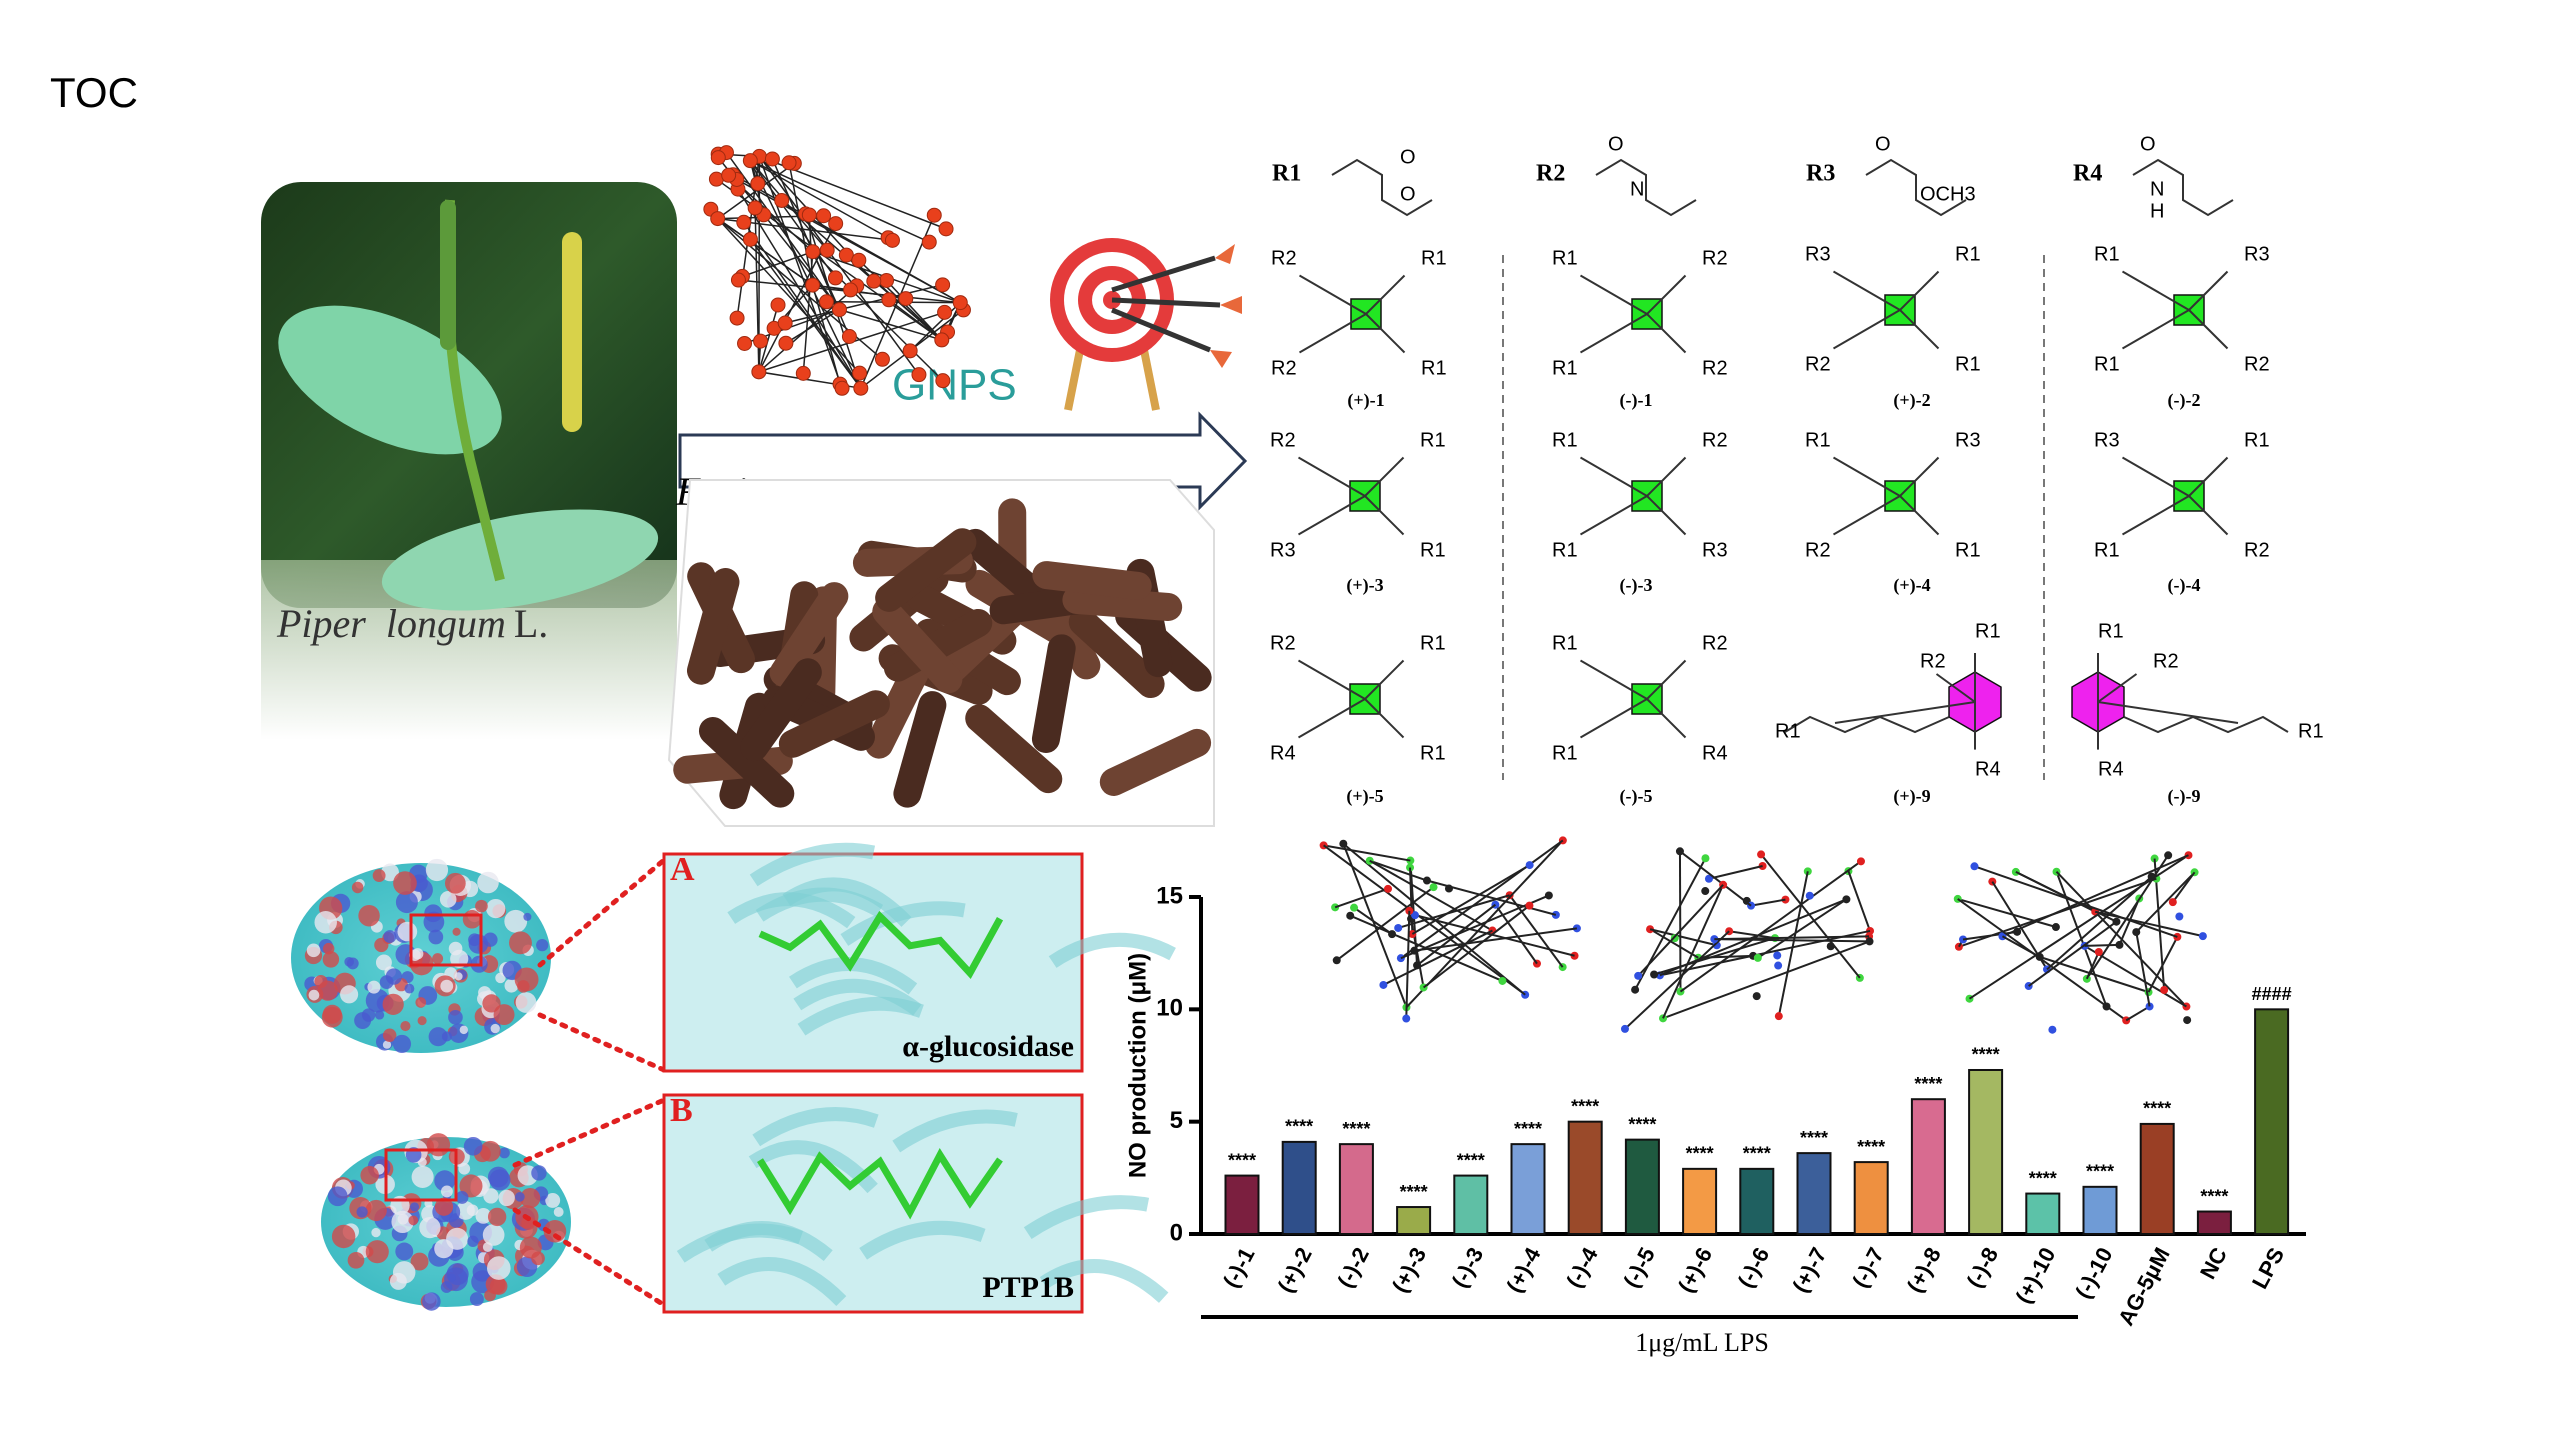 This screenshot has width=2560, height=1440. Describe the element at coordinates (1176, 1232) in the screenshot. I see `y-tick-label: 0` at that location.